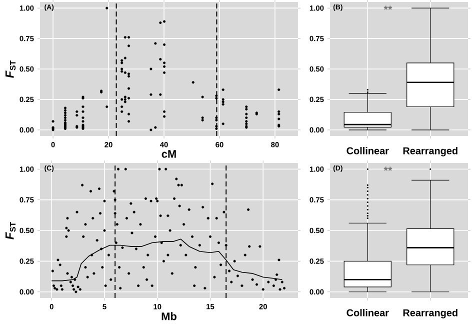  What do you see at coordinates (169, 316) in the screenshot?
I see `x-axis-title: Mb` at bounding box center [169, 316].